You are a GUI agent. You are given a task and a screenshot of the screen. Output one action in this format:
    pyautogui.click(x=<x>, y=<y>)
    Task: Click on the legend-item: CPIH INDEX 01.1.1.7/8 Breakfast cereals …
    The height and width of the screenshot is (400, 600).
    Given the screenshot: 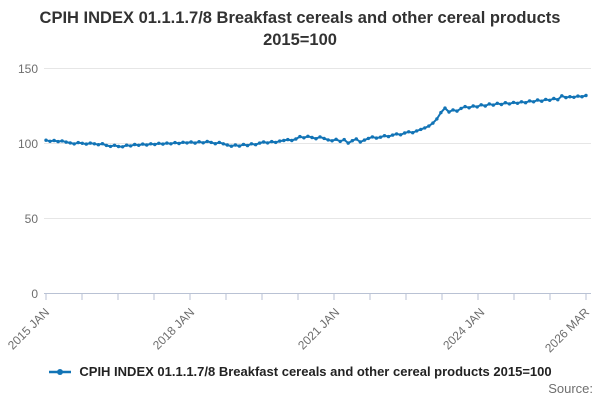 What is the action you would take?
    pyautogui.click(x=300, y=371)
    